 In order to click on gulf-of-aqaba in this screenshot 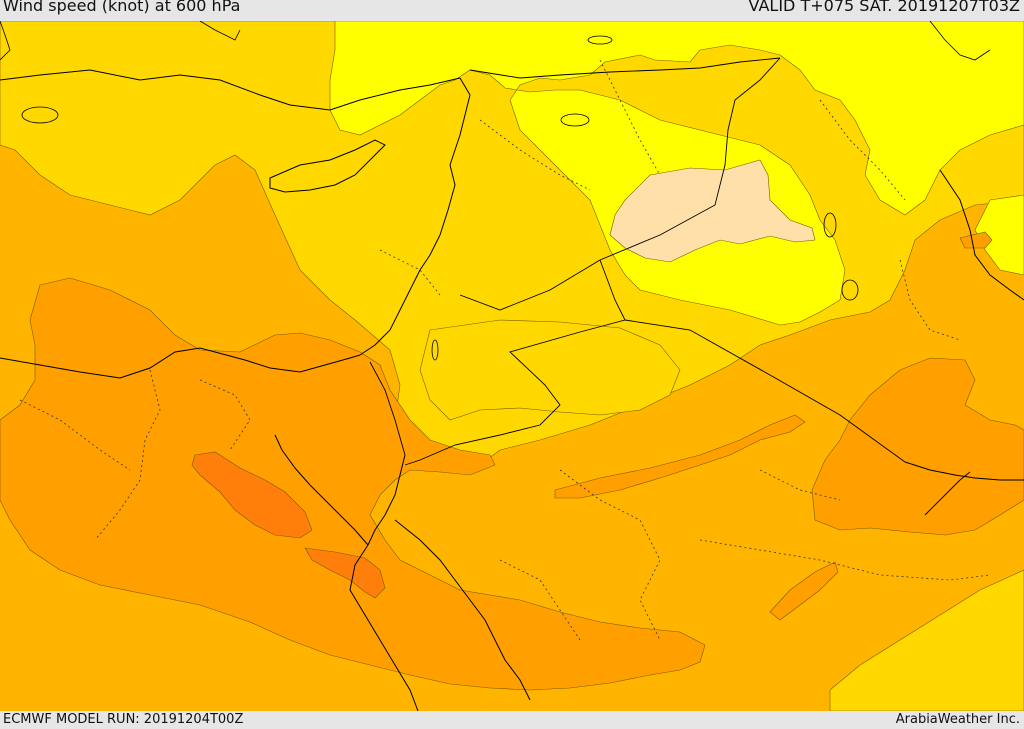, I will do `click(386, 500)`.